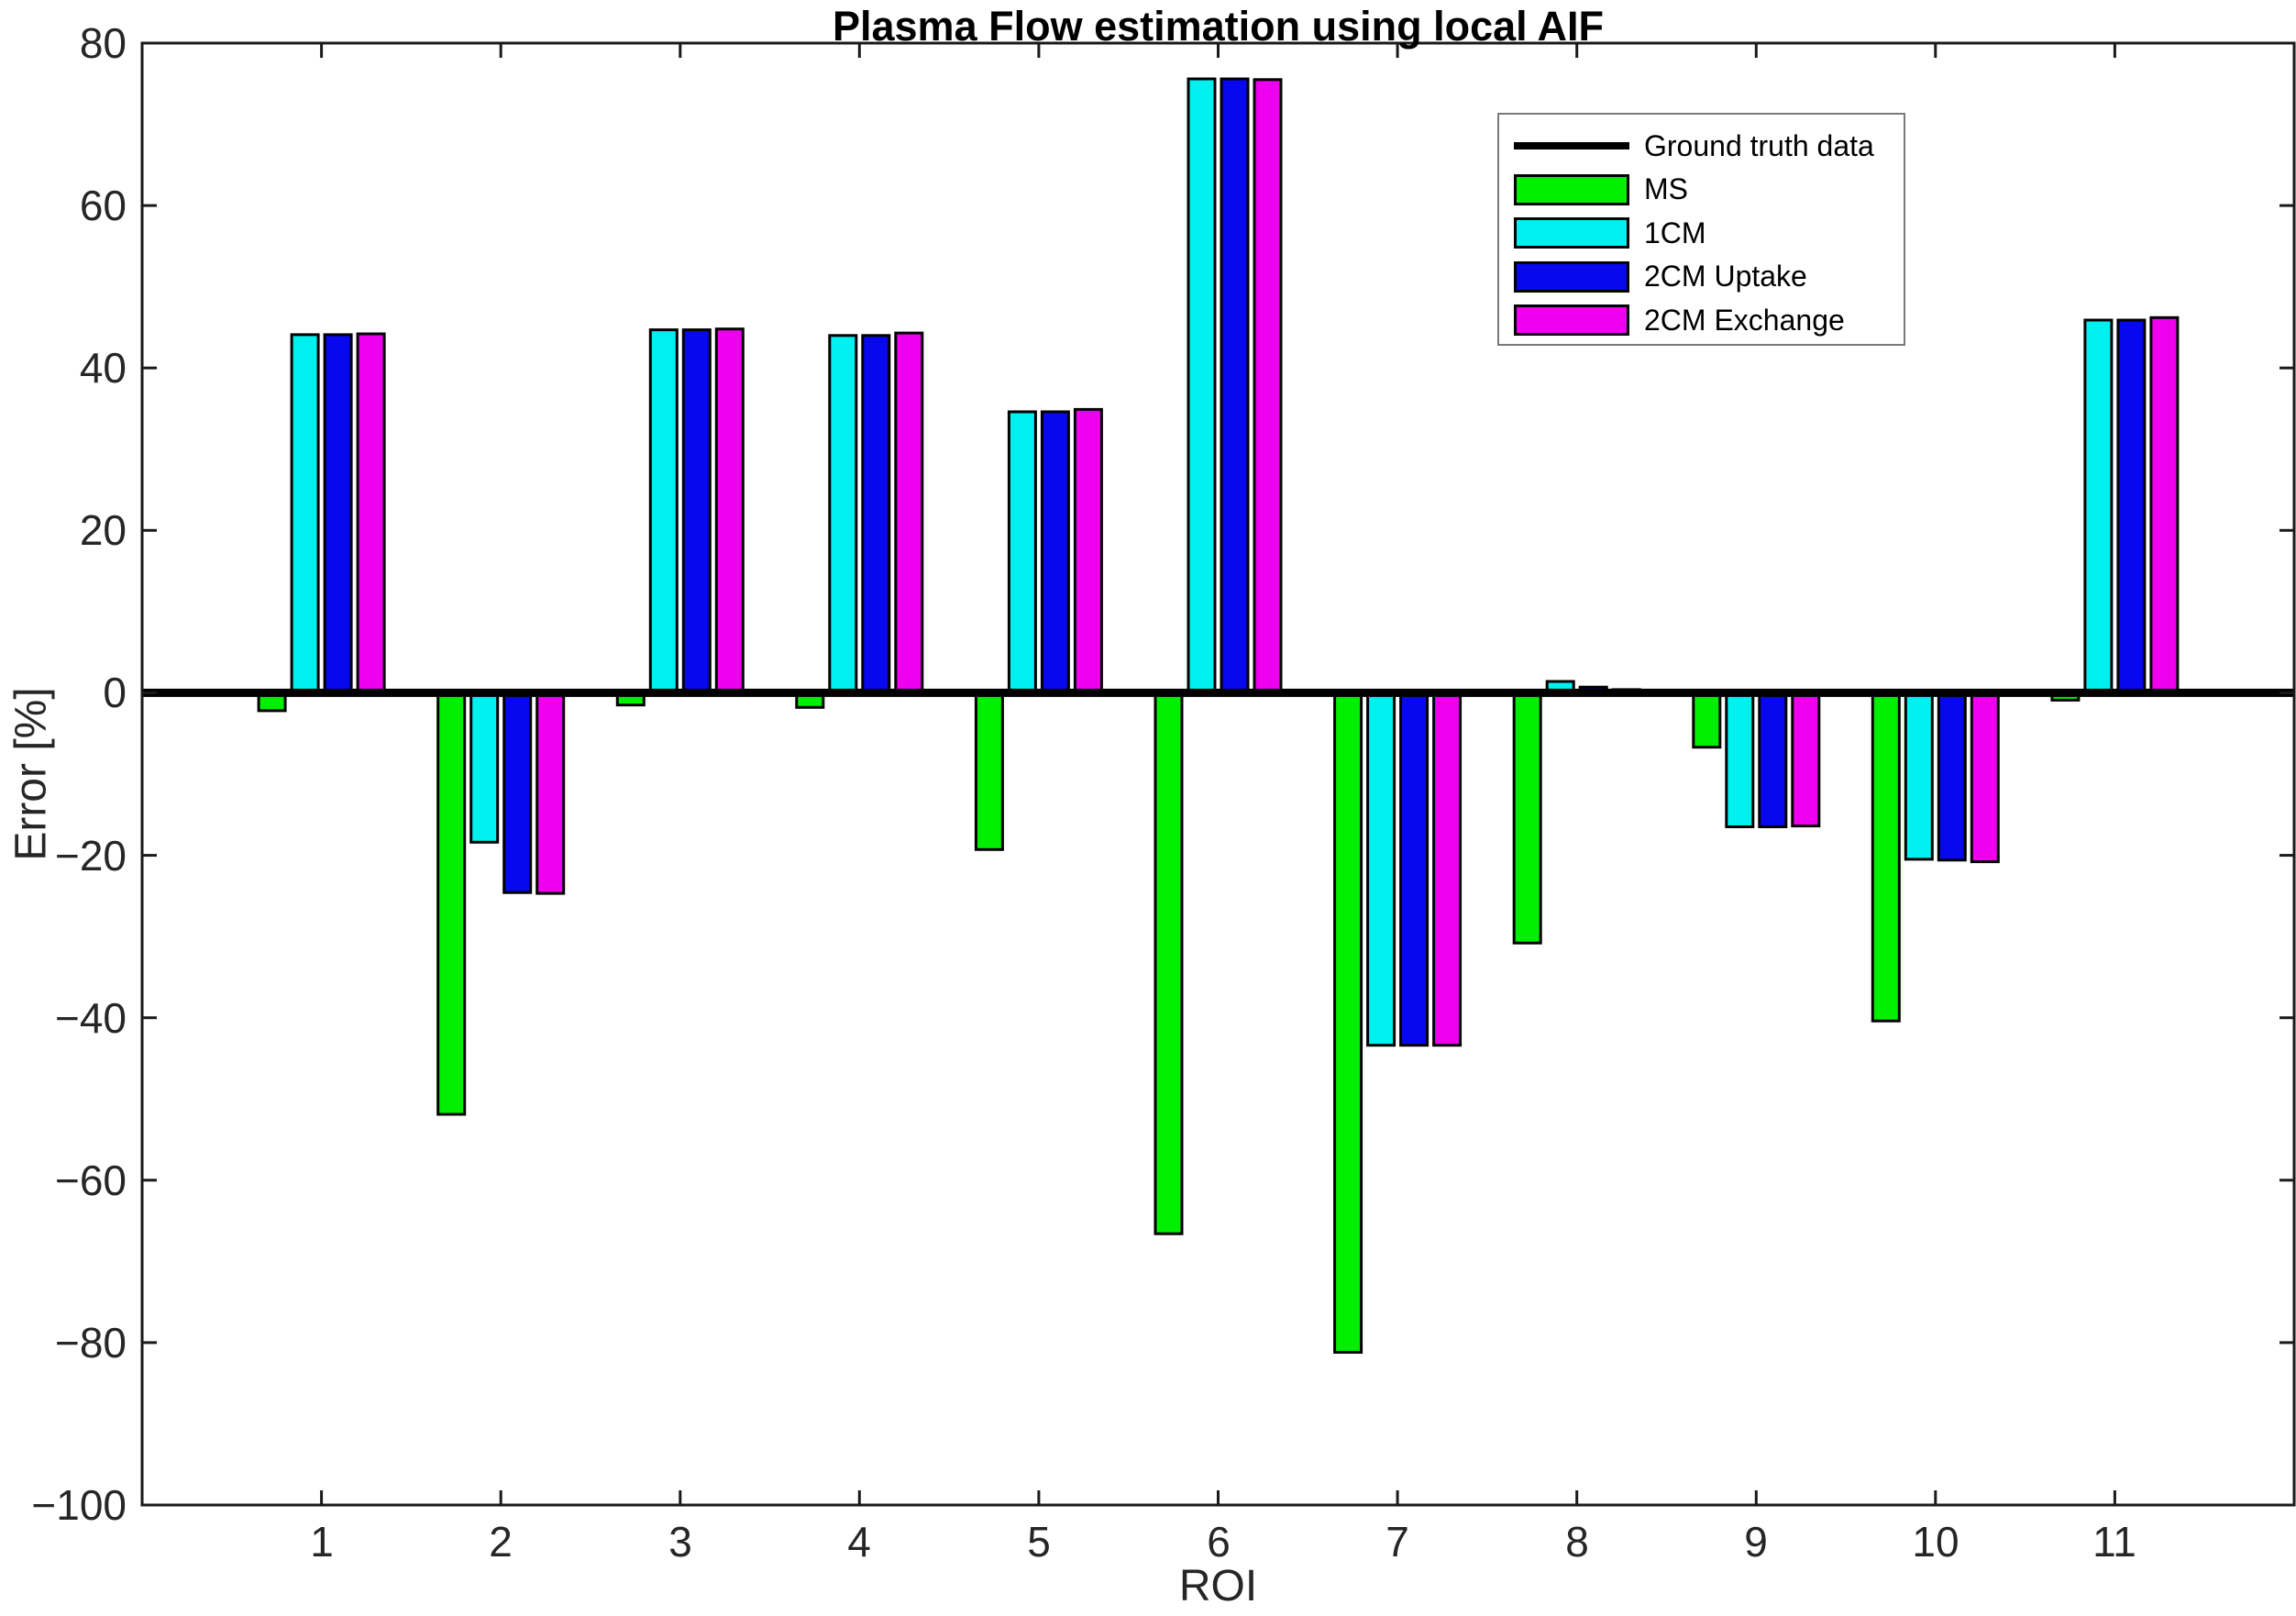 Image resolution: width=2296 pixels, height=1616 pixels. I want to click on y-tick-label-80: 80, so click(103, 43).